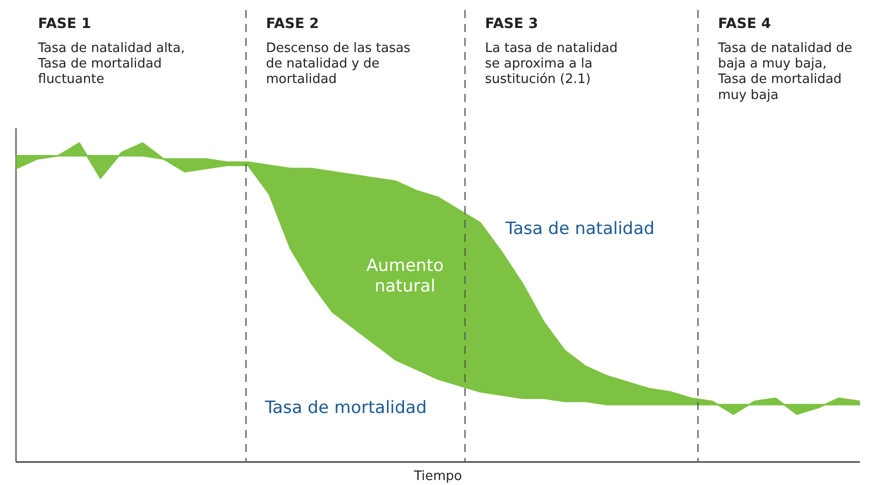 The width and height of the screenshot is (872, 485). Describe the element at coordinates (579, 229) in the screenshot. I see `series-label: Tasa de natalidad` at that location.